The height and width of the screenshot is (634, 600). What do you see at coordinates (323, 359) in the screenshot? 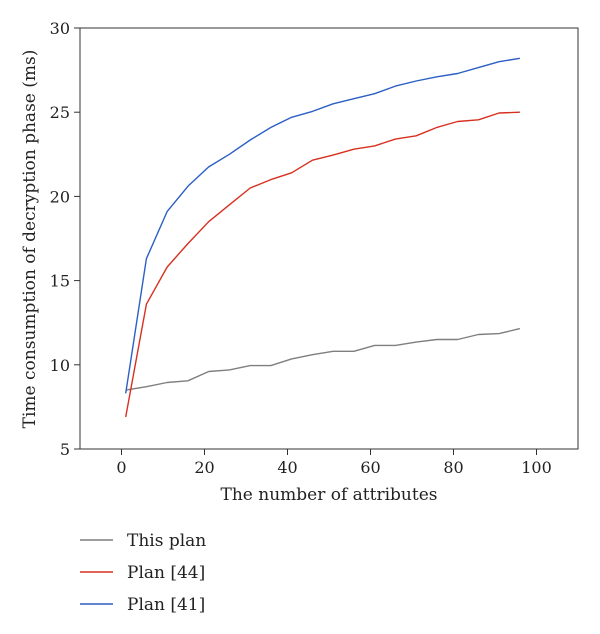
I see `series-line-this-plan` at bounding box center [323, 359].